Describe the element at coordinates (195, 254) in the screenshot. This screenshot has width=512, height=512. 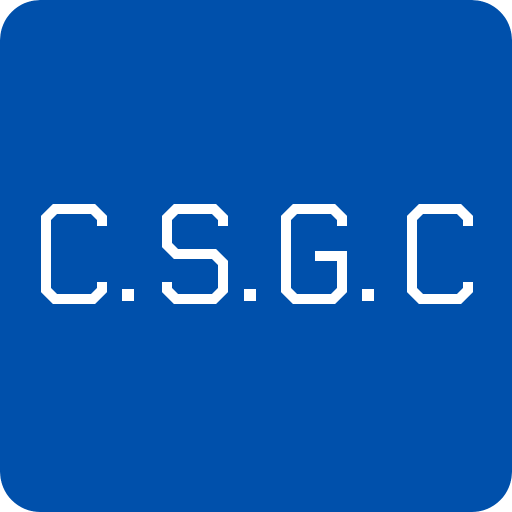
I see `logo-letter-s` at that location.